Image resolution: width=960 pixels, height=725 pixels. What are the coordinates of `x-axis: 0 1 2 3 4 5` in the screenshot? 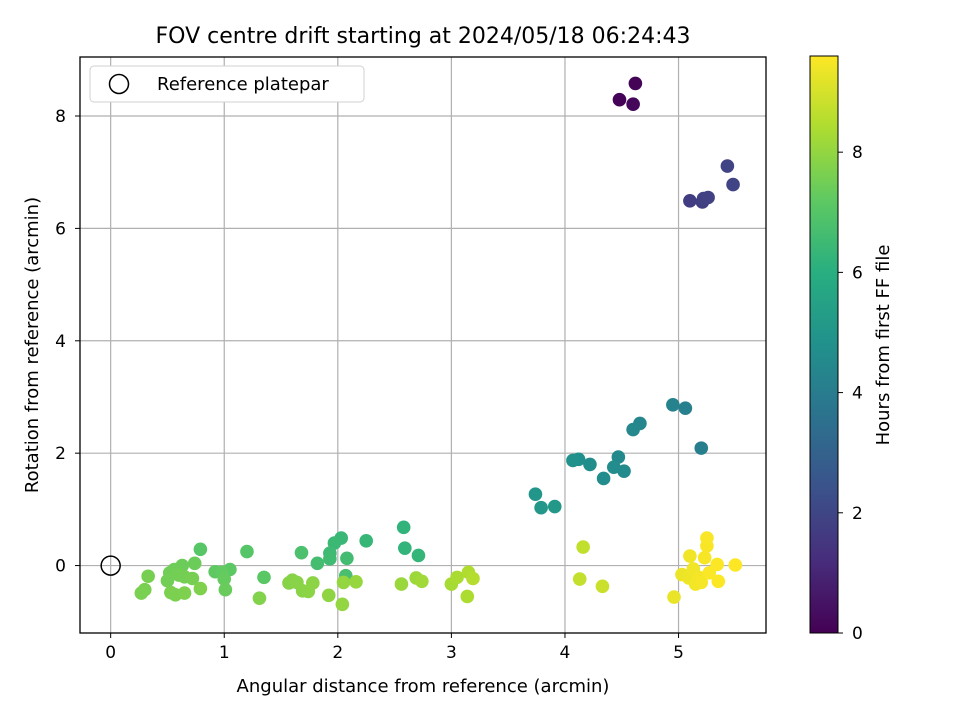 It's located at (394, 648).